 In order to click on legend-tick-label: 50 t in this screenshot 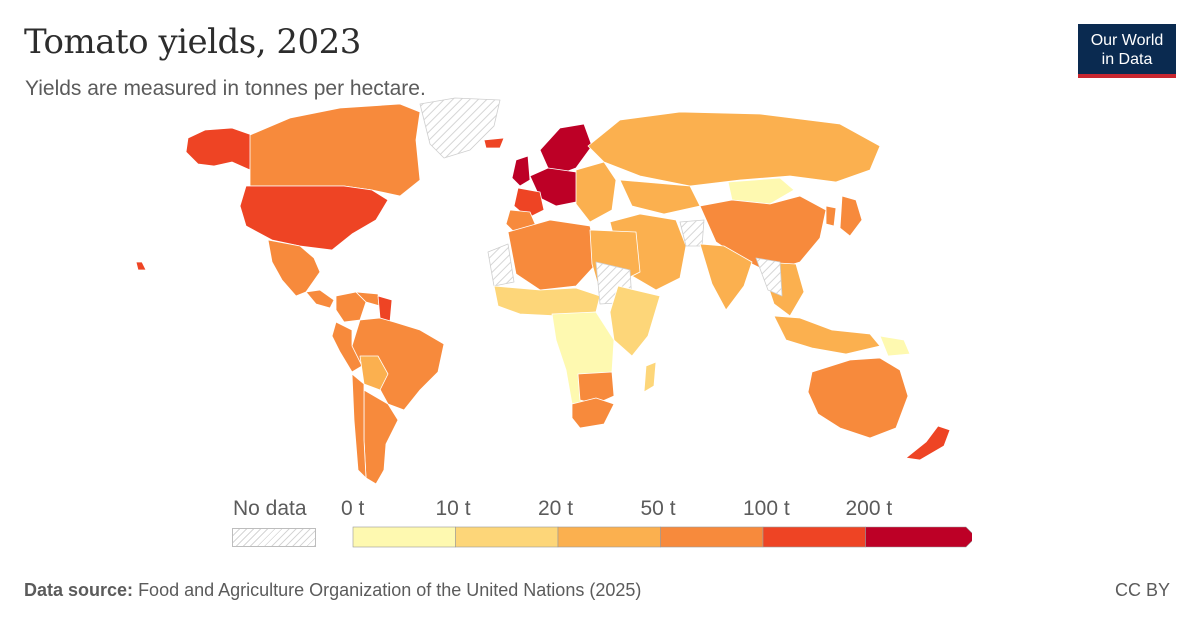, I will do `click(658, 508)`.